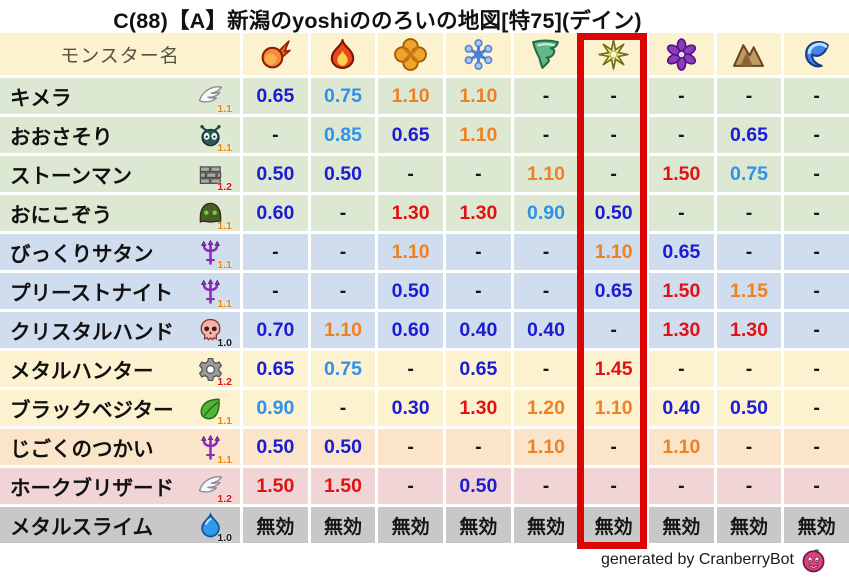 The width and height of the screenshot is (849, 583). What do you see at coordinates (120, 54) in the screenshot?
I see `monster-name-header: モンスター名` at bounding box center [120, 54].